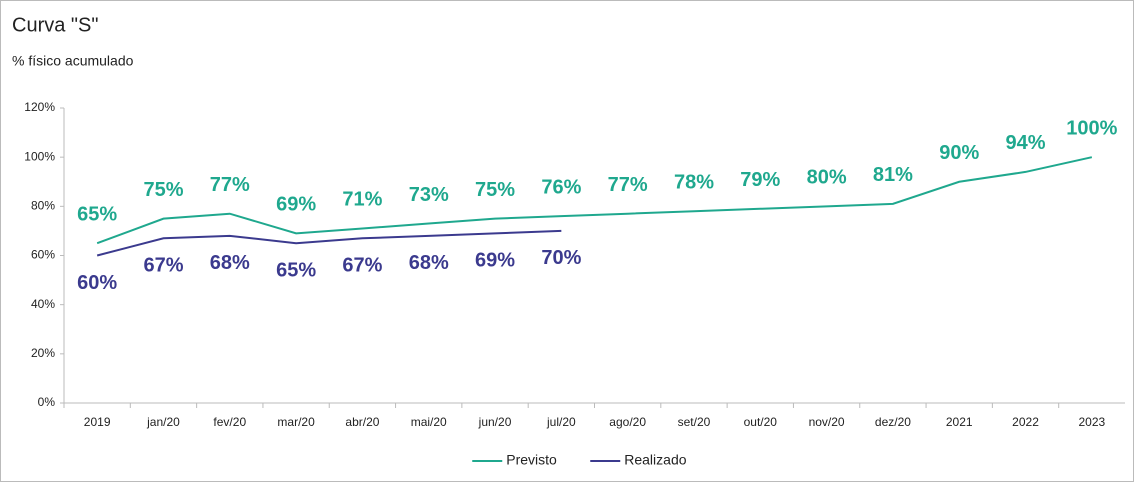  What do you see at coordinates (655, 460) in the screenshot?
I see `legend-label: Realizado` at bounding box center [655, 460].